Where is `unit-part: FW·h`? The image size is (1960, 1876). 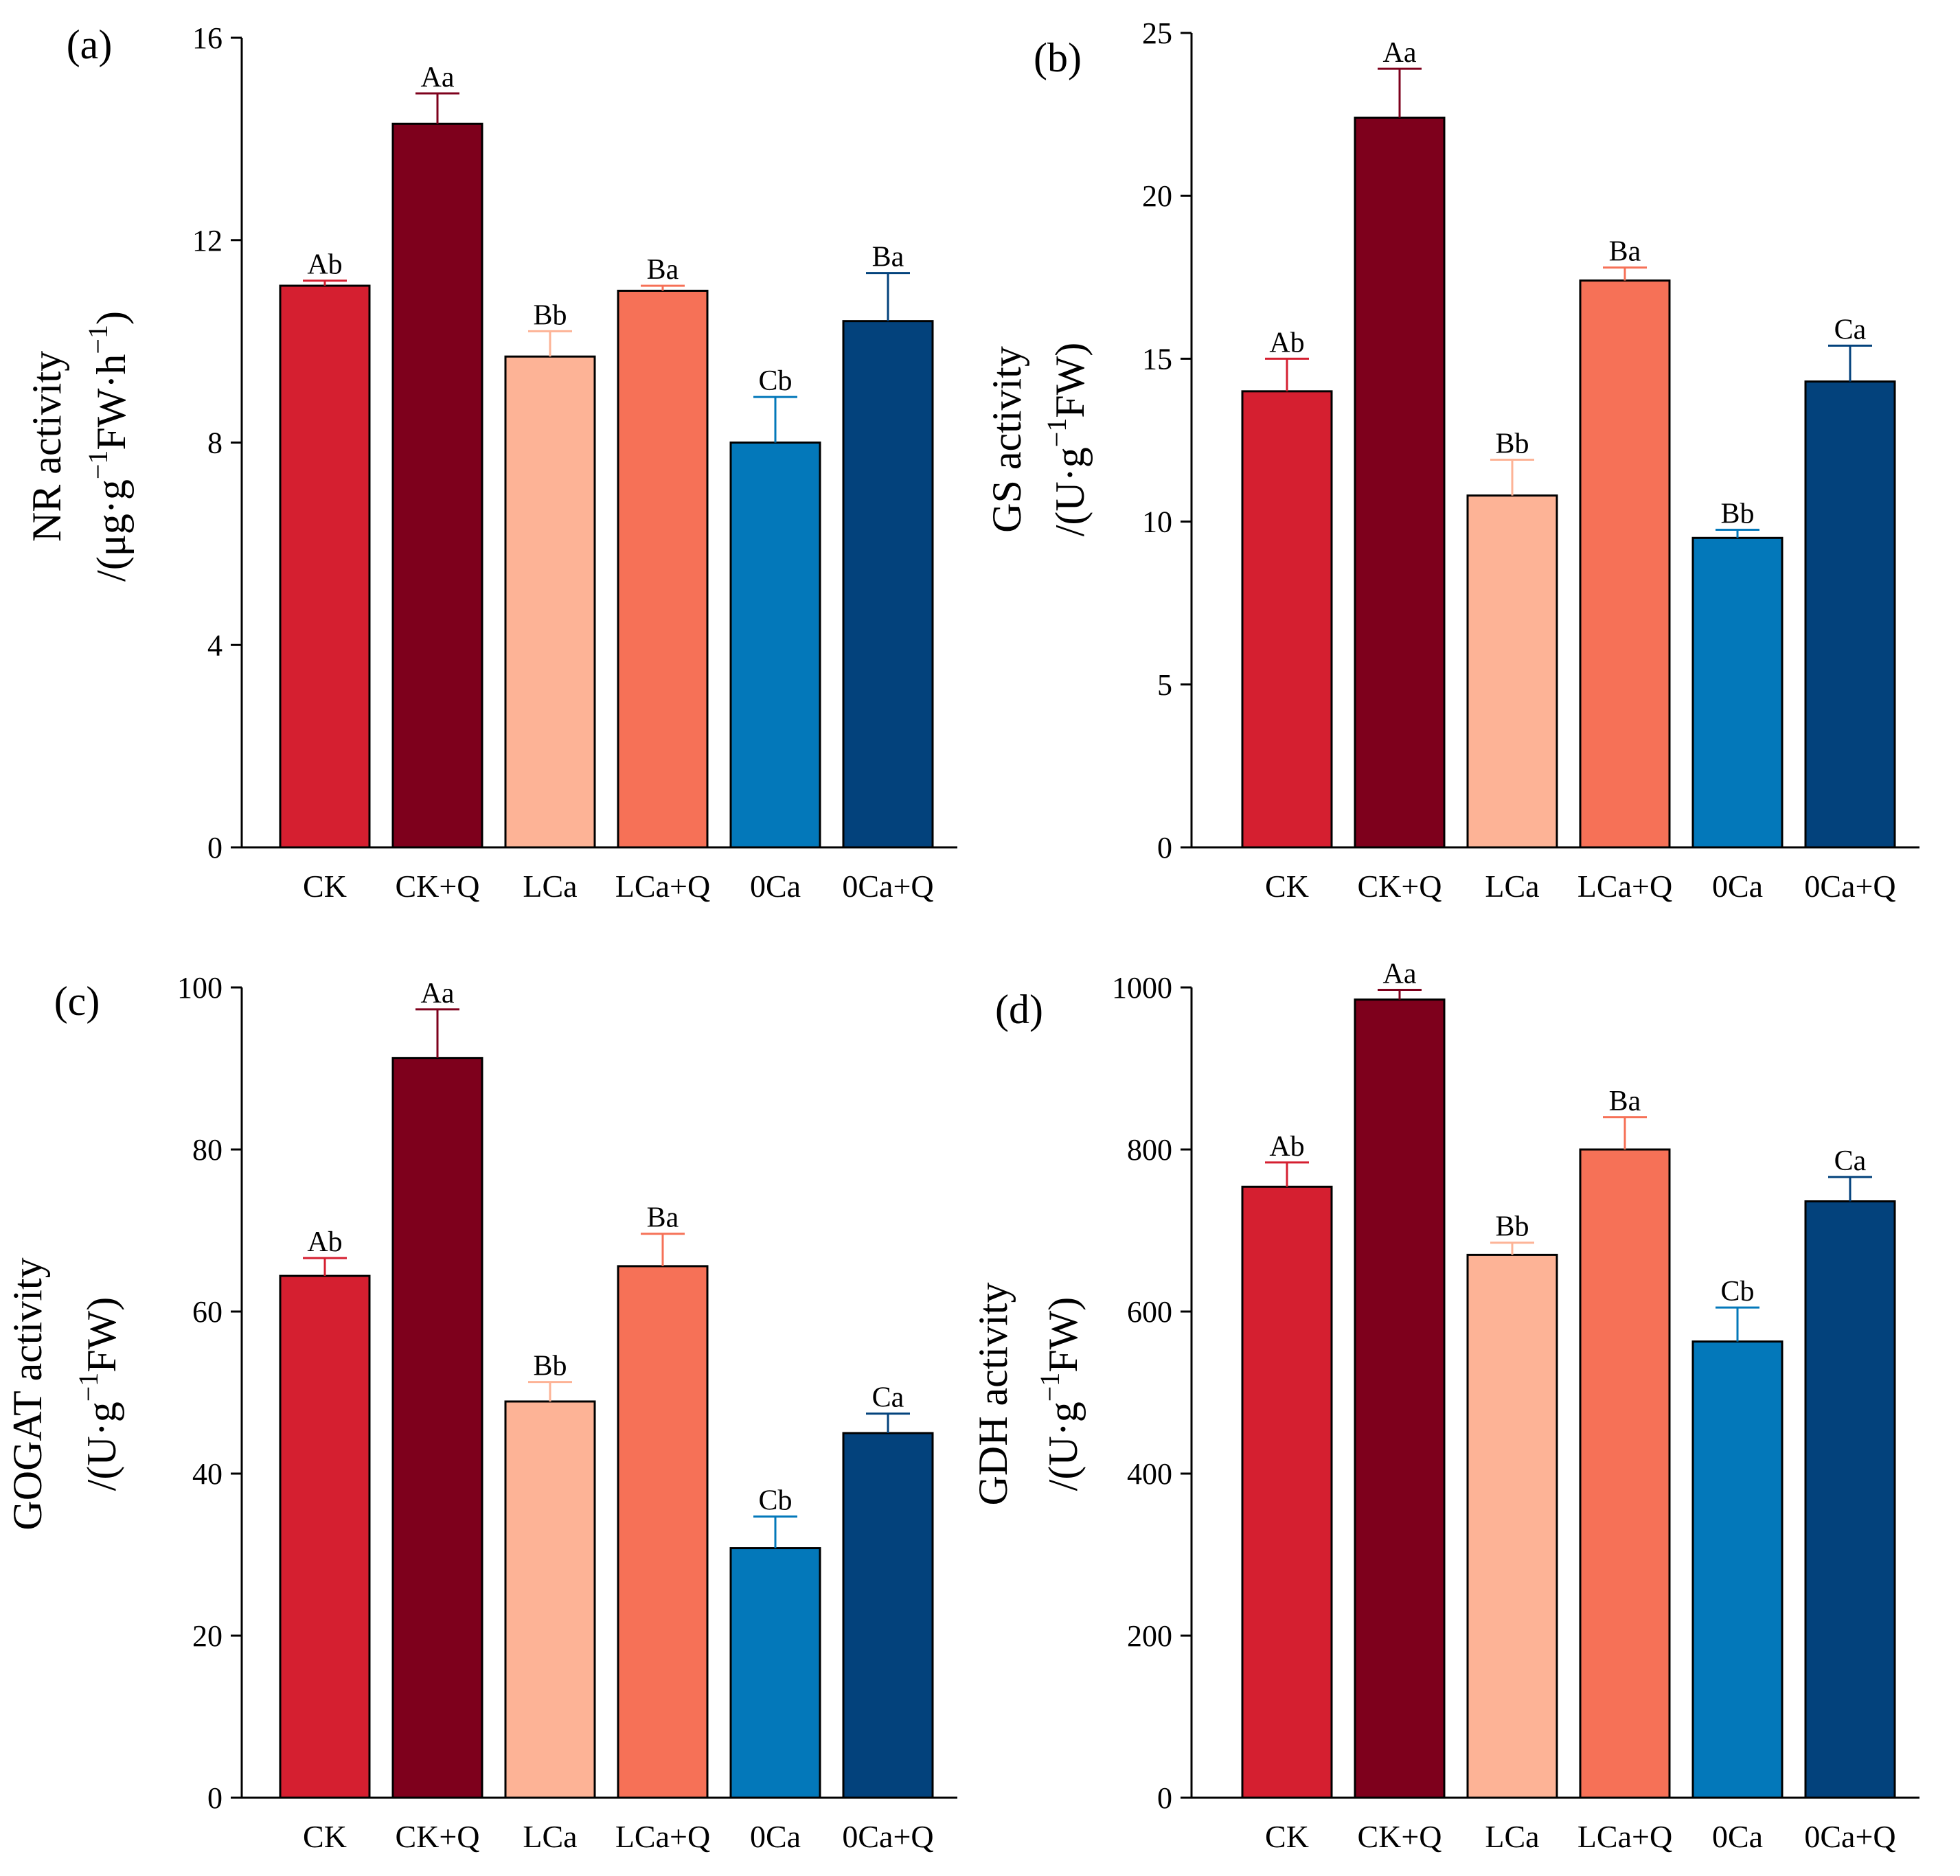
unit-part: FW·h is located at coordinates (111, 402).